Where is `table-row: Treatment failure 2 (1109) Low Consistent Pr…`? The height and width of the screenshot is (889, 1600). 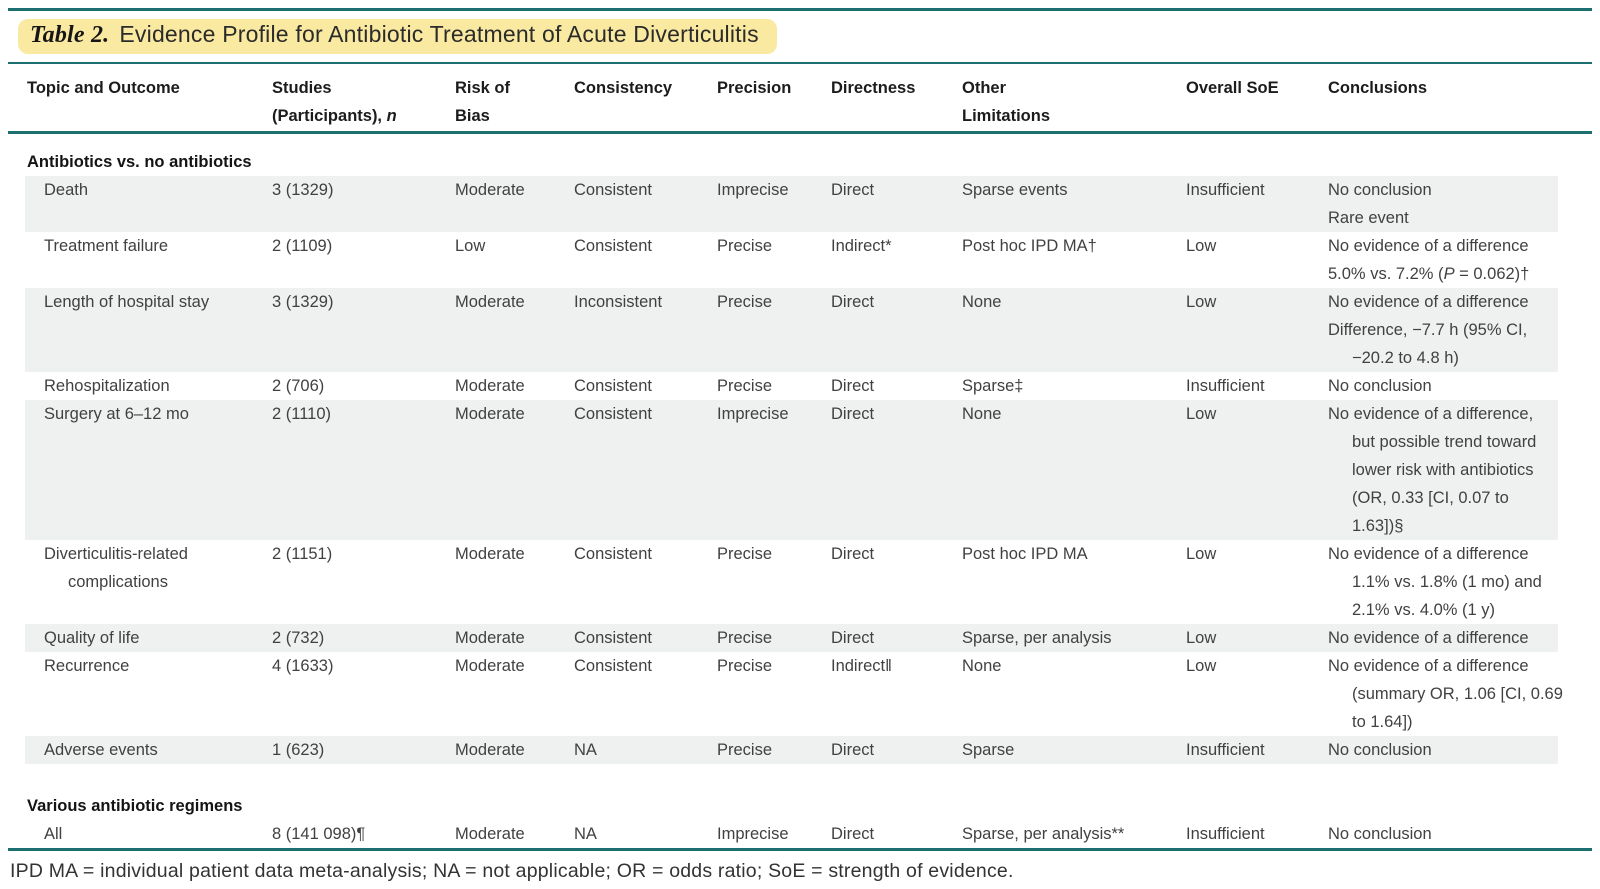
table-row: Treatment failure 2 (1109) Low Consistent Pr… is located at coordinates (800, 260).